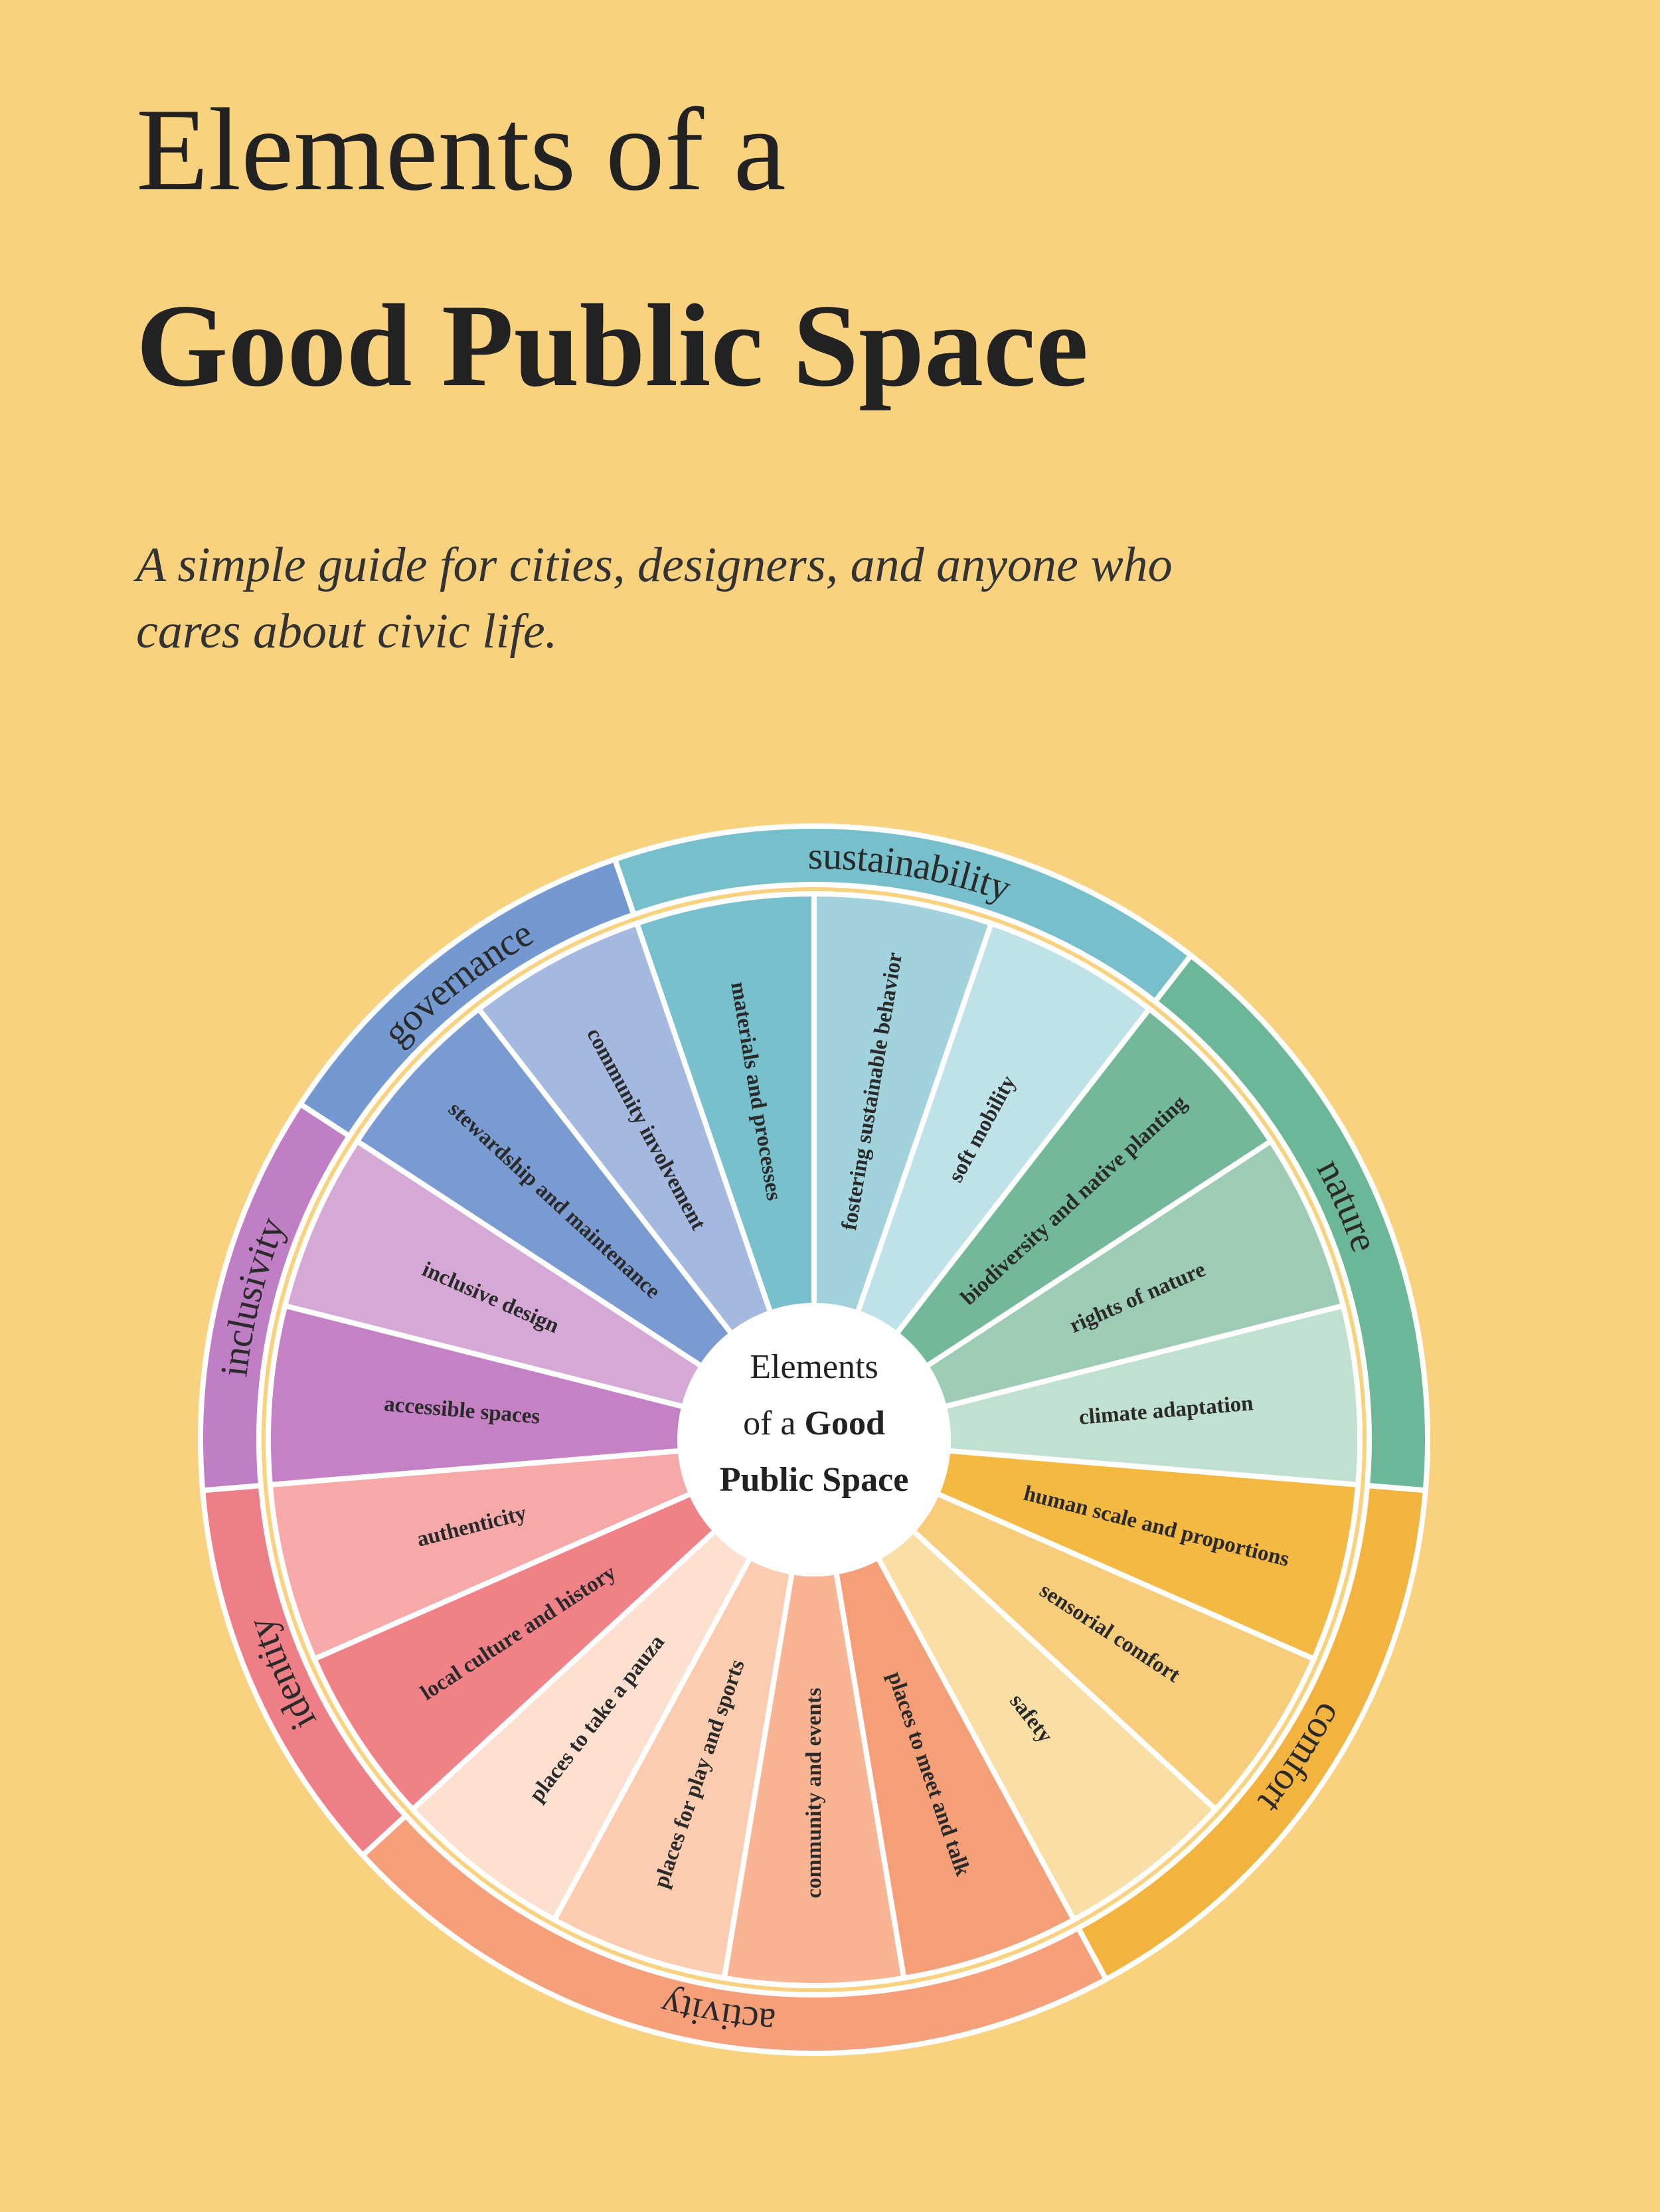 This screenshot has width=1660, height=2212. Describe the element at coordinates (769, 1423) in the screenshot. I see `hub-of-a: of a` at that location.